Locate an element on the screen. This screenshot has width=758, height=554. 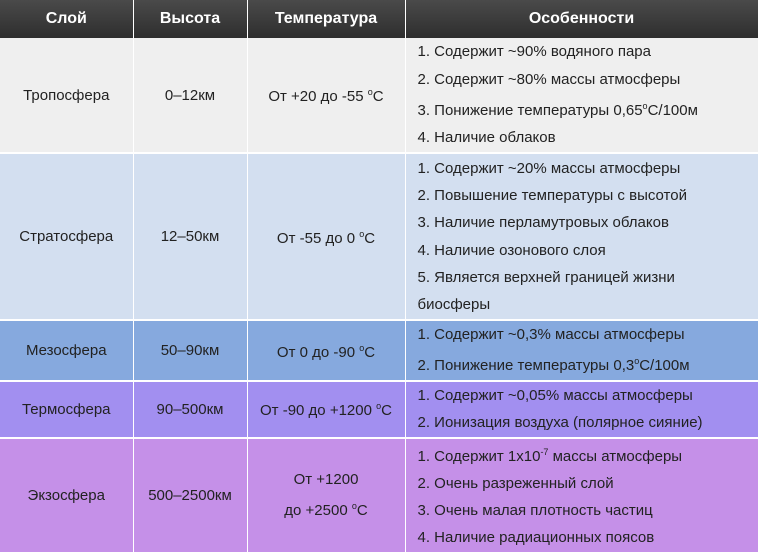
text-part: От 0 до -90 is located at coordinates (318, 352).